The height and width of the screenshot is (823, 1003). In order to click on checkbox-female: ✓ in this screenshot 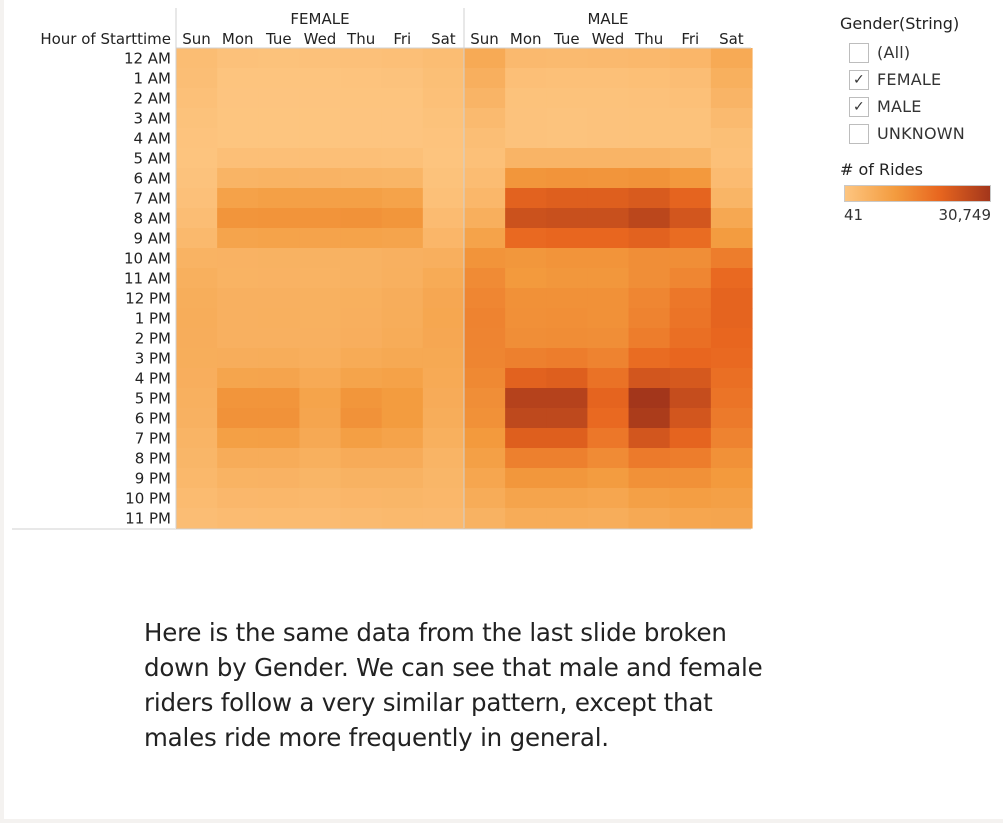, I will do `click(859, 79)`.